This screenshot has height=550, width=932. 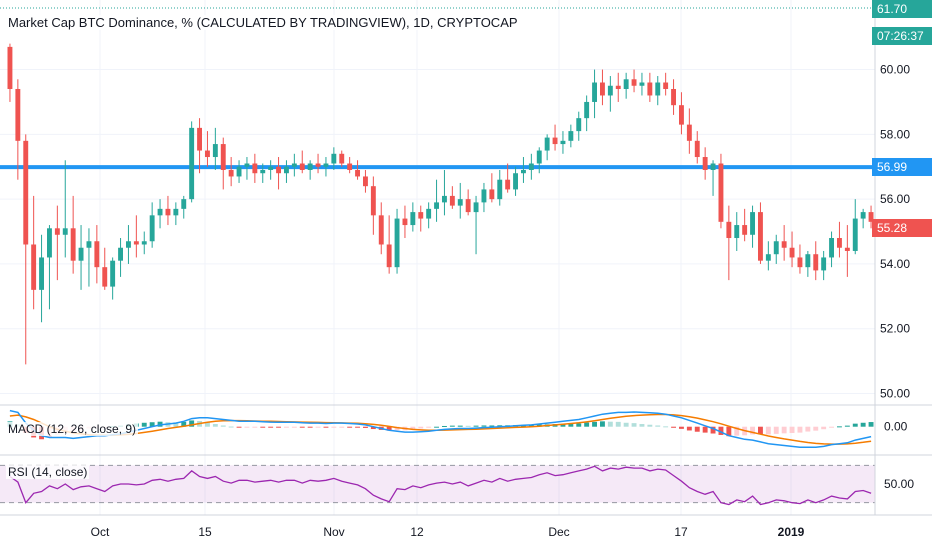 I want to click on countdown-tag: 07:26:37, so click(x=902, y=36).